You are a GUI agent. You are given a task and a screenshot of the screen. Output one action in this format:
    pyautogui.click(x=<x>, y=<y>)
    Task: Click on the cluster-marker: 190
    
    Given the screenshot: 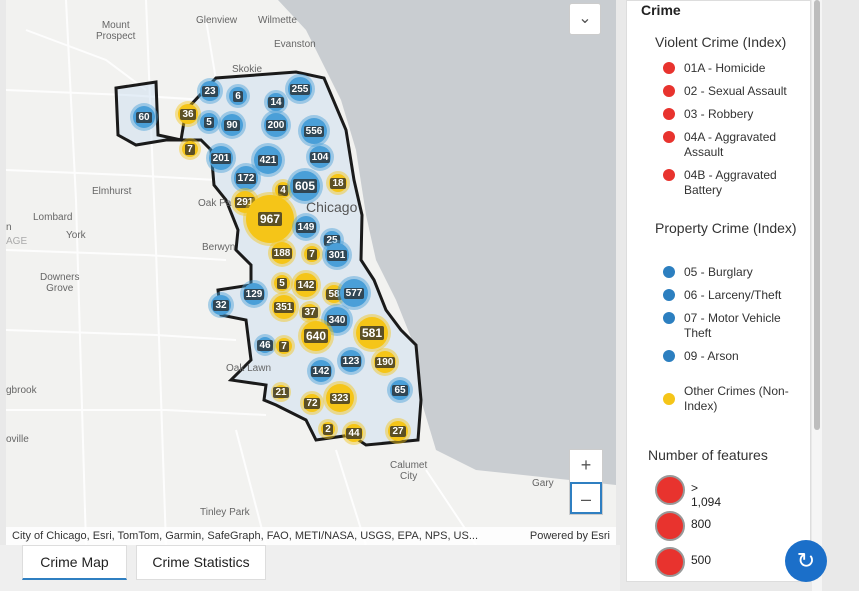 What is the action you would take?
    pyautogui.click(x=385, y=362)
    